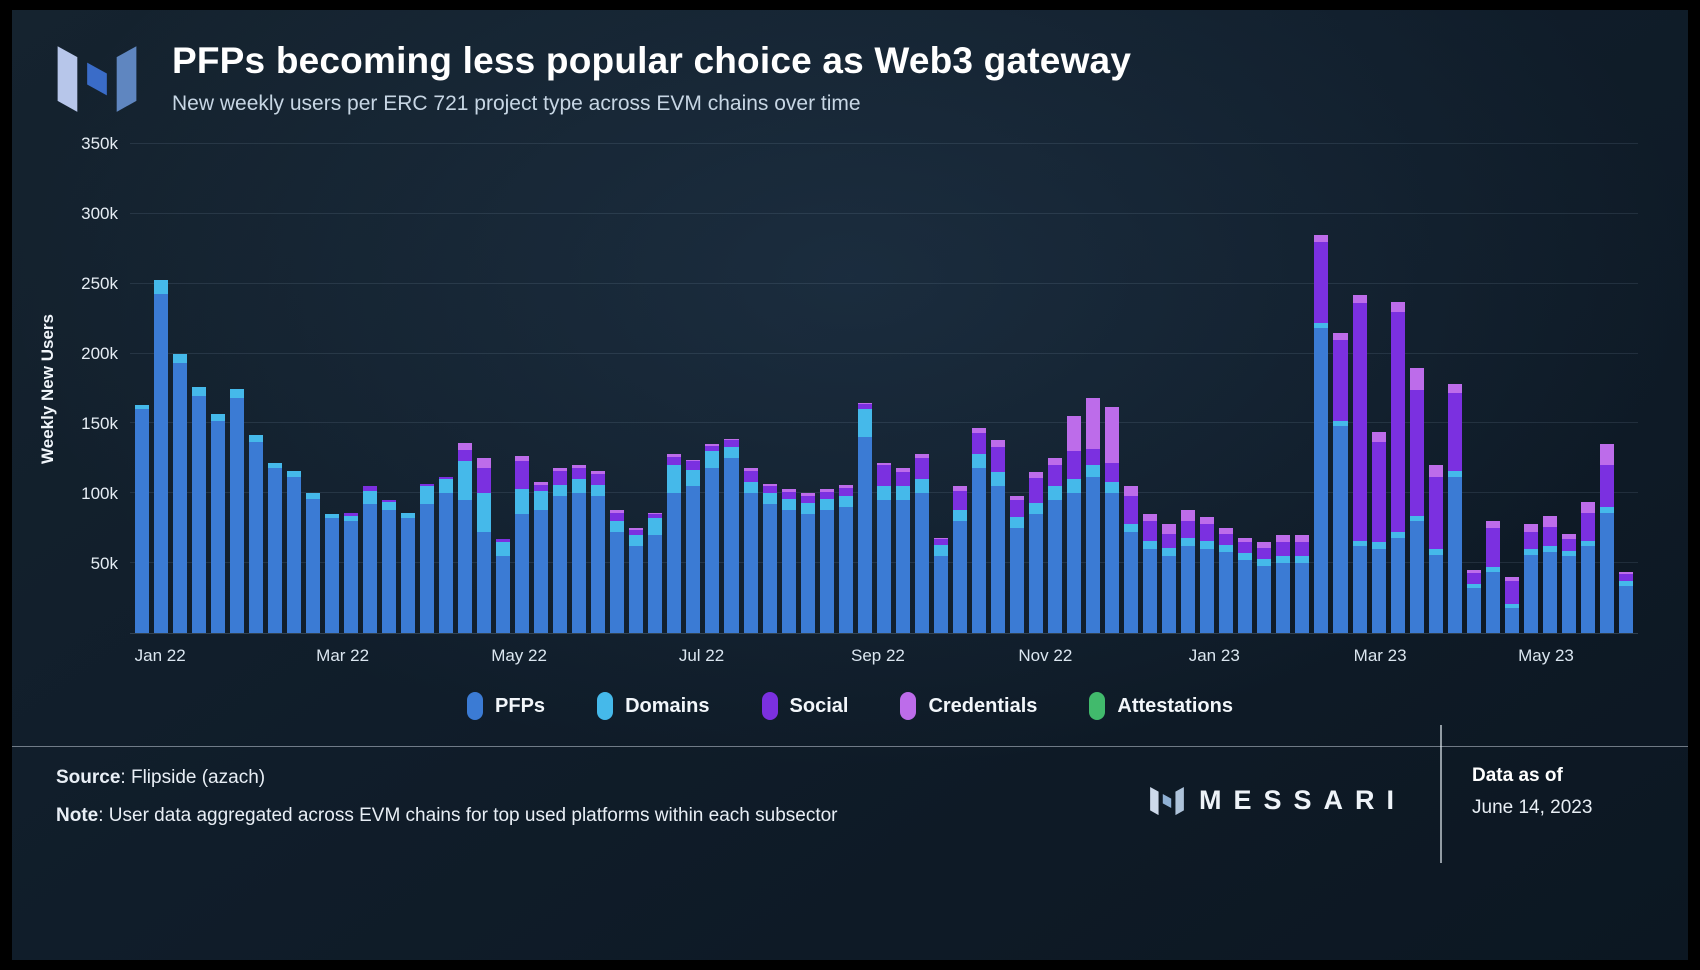  Describe the element at coordinates (47, 389) in the screenshot. I see `y-axis-label: Weekly New Users` at that location.